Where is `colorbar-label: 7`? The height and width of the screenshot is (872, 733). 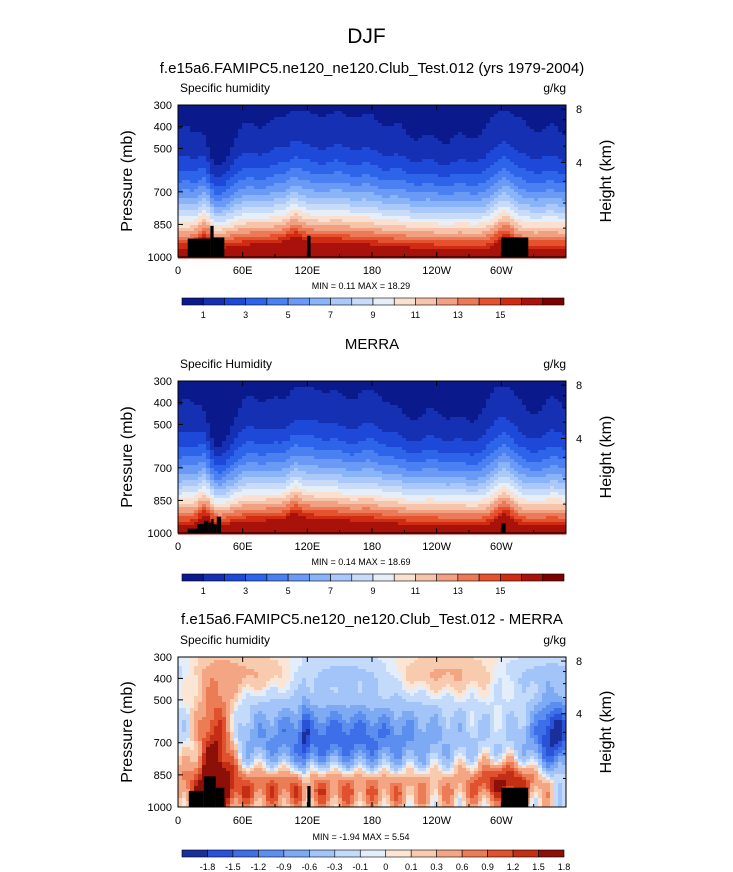
colorbar-label: 7 is located at coordinates (330, 315).